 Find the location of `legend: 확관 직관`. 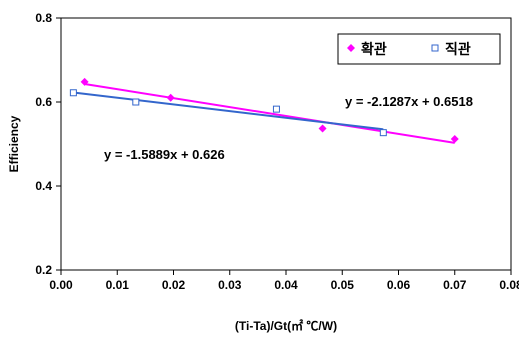

legend: 확관 직관 is located at coordinates (419, 49).